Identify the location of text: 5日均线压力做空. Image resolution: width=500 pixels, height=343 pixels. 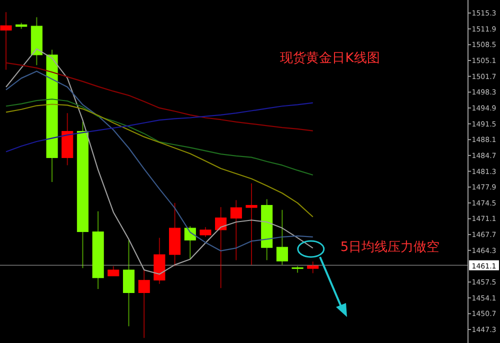
(390, 247).